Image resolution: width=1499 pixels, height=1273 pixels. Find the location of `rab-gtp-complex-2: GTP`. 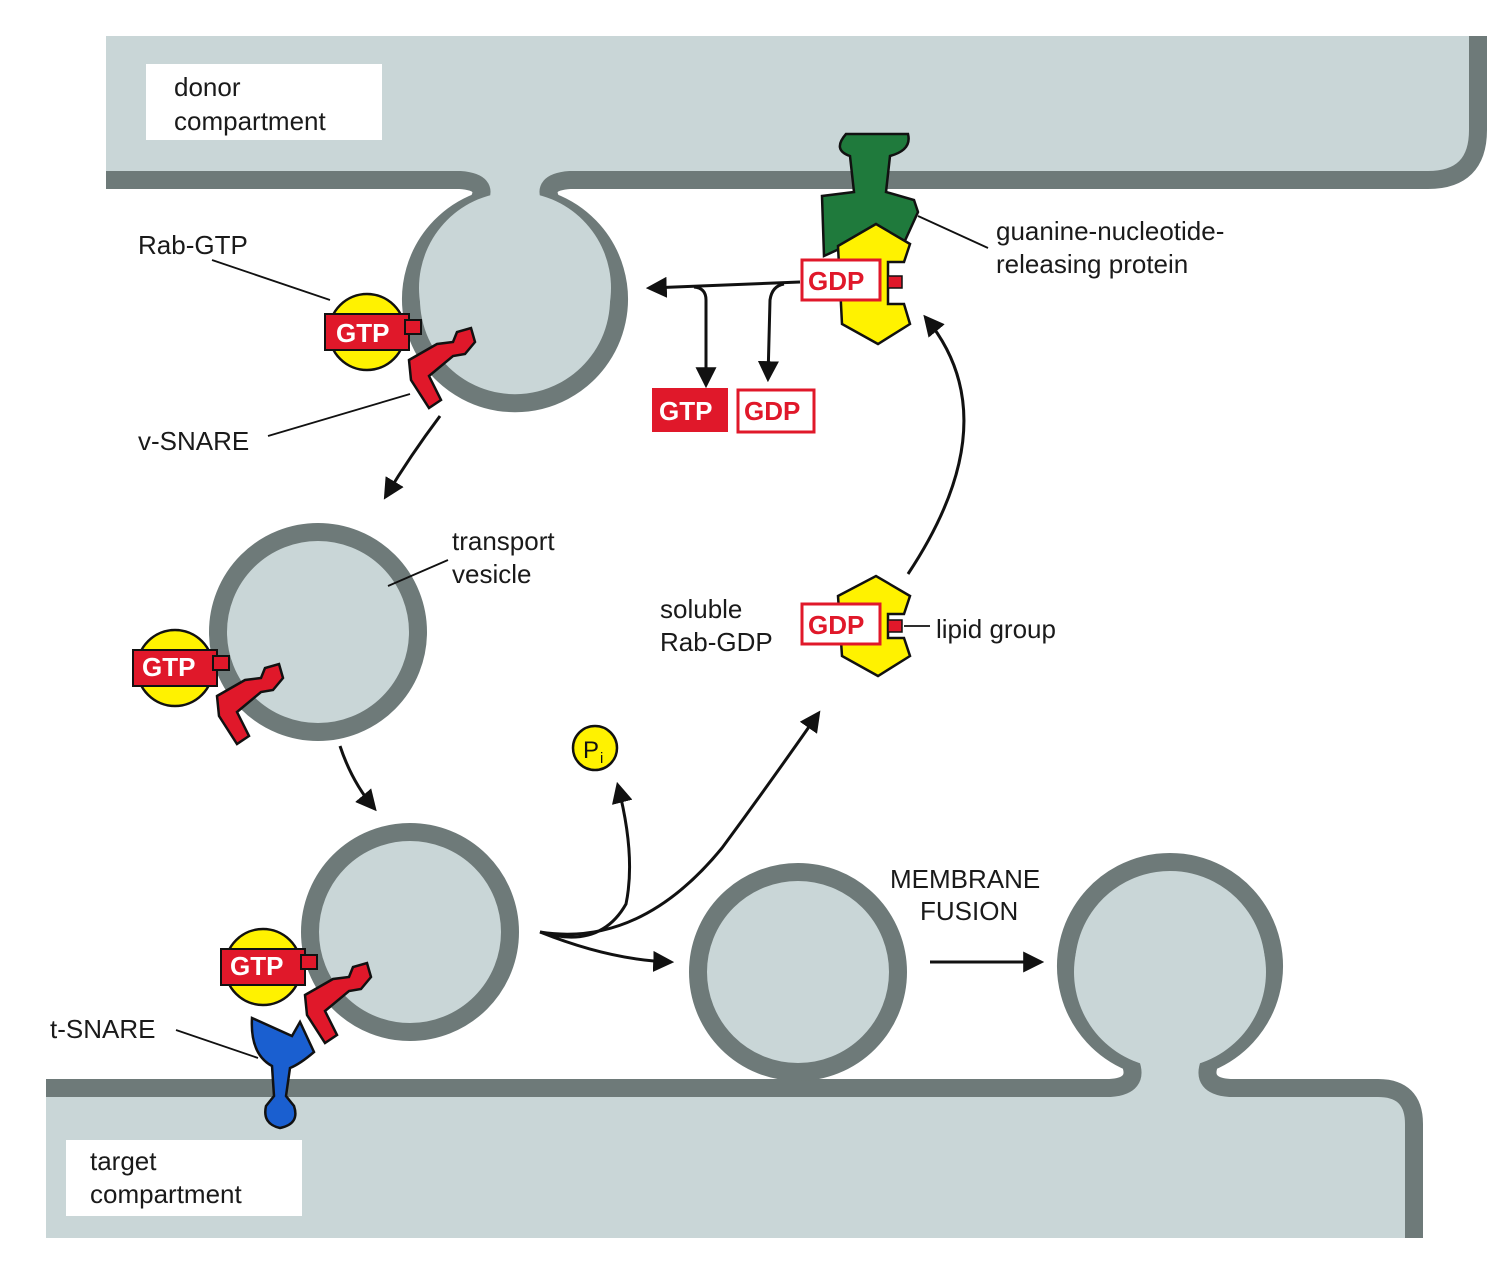

rab-gtp-complex-2: GTP is located at coordinates (208, 687).